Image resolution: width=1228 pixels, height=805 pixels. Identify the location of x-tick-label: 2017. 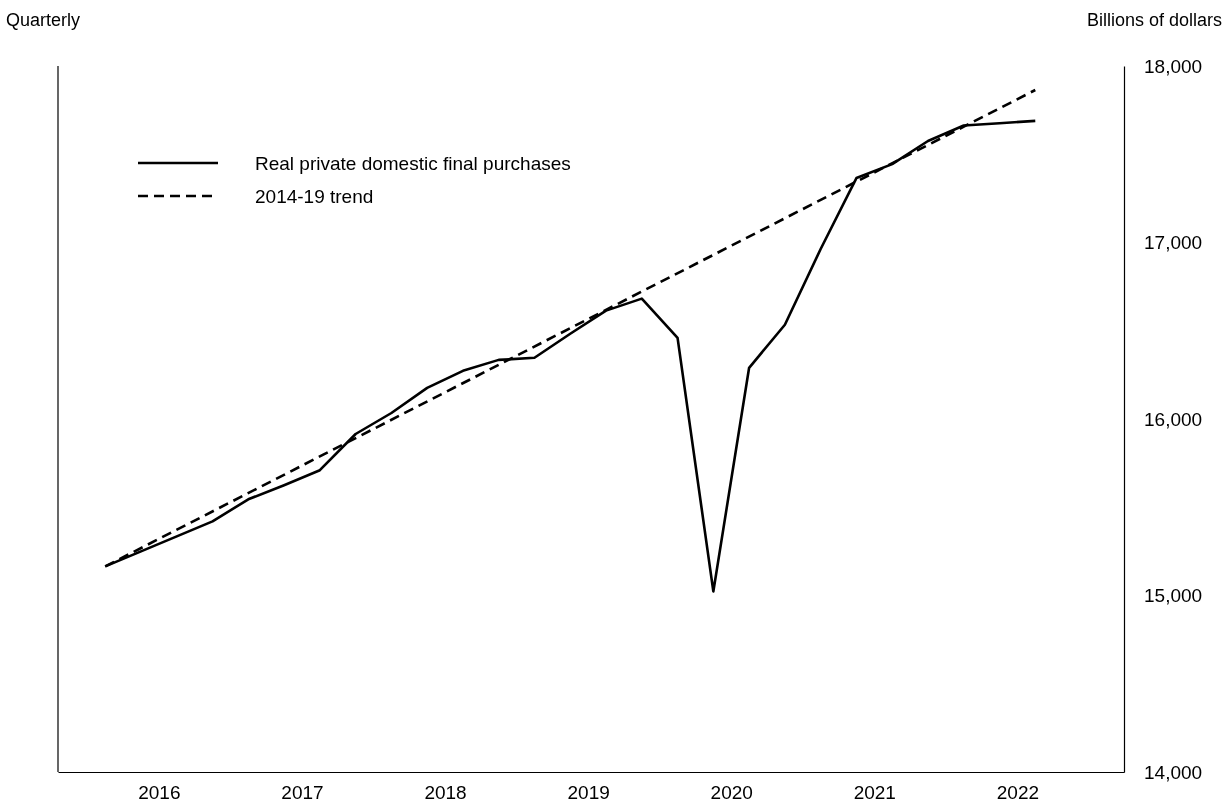
(302, 793).